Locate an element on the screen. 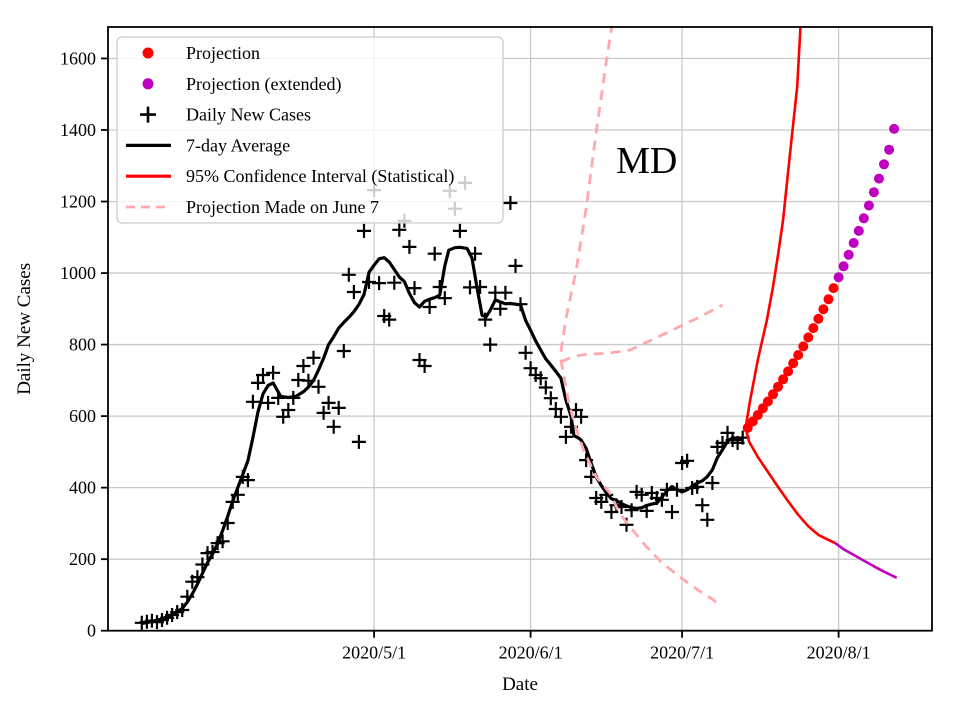  legend-item: Projection Made on June 7 is located at coordinates (252, 207).